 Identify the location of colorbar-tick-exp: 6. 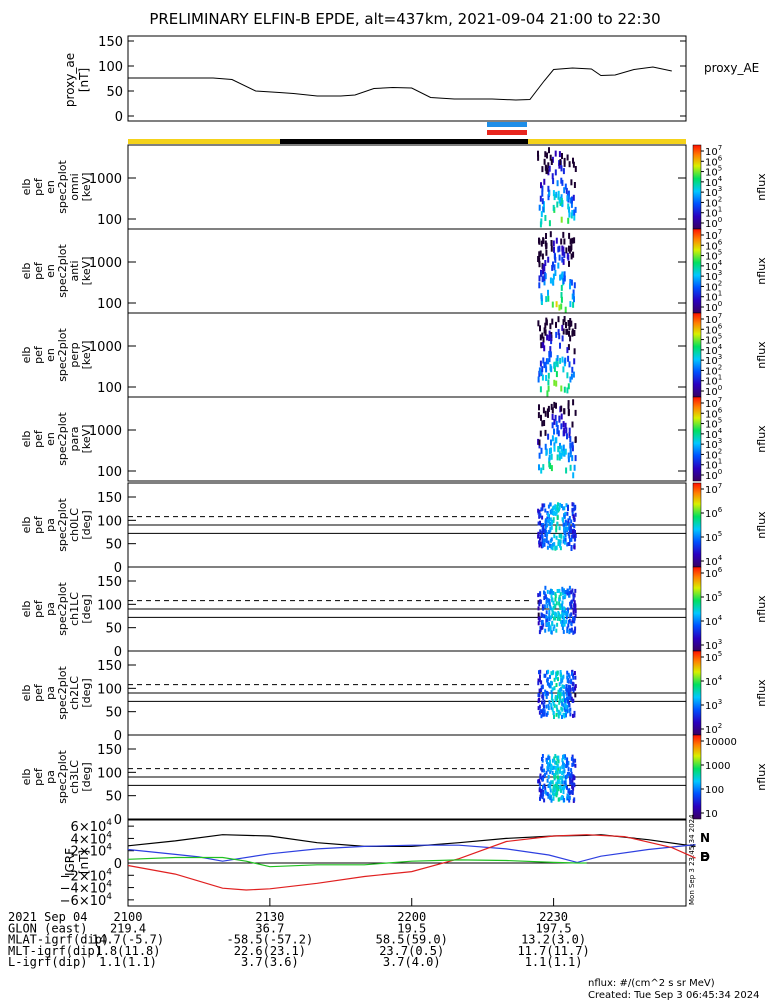
(720, 410).